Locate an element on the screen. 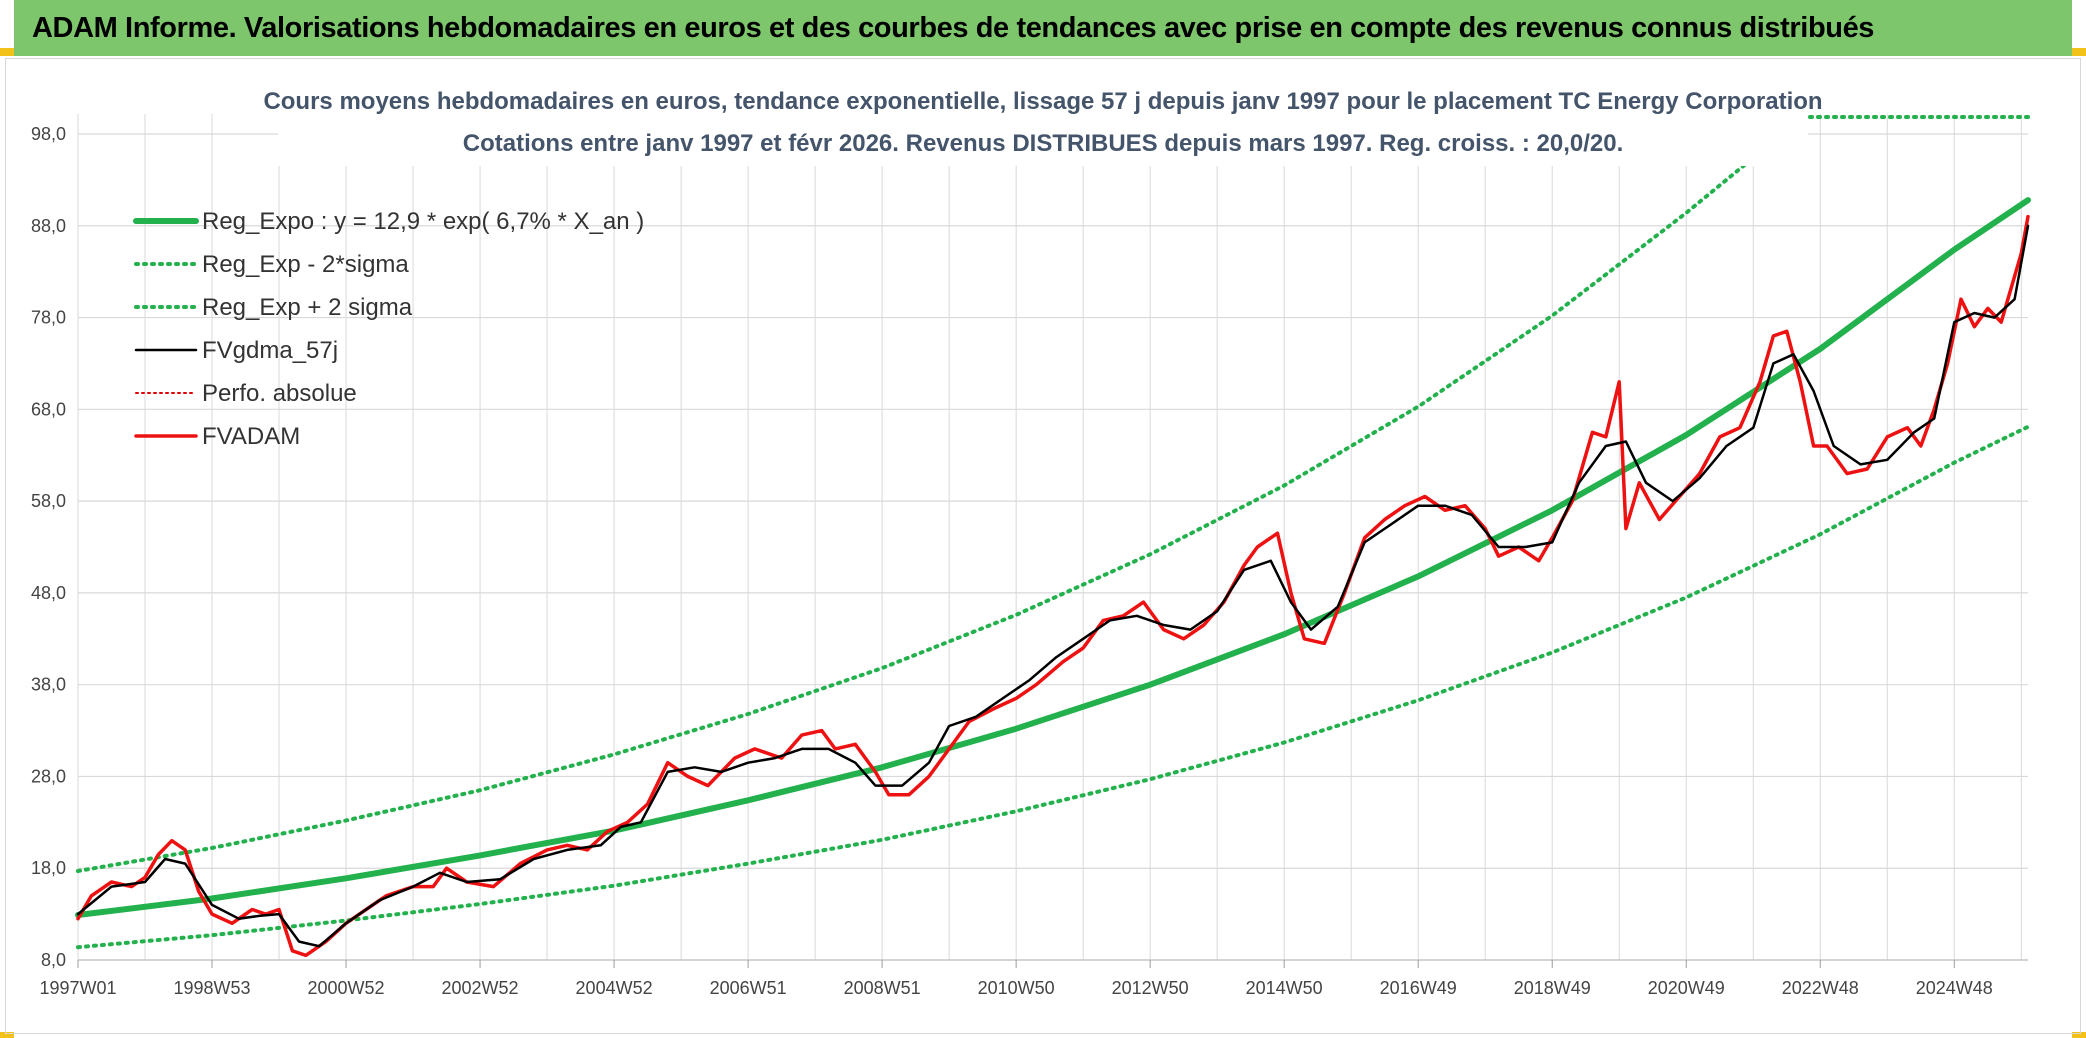  y-tick-label: 88,0 is located at coordinates (48, 226).